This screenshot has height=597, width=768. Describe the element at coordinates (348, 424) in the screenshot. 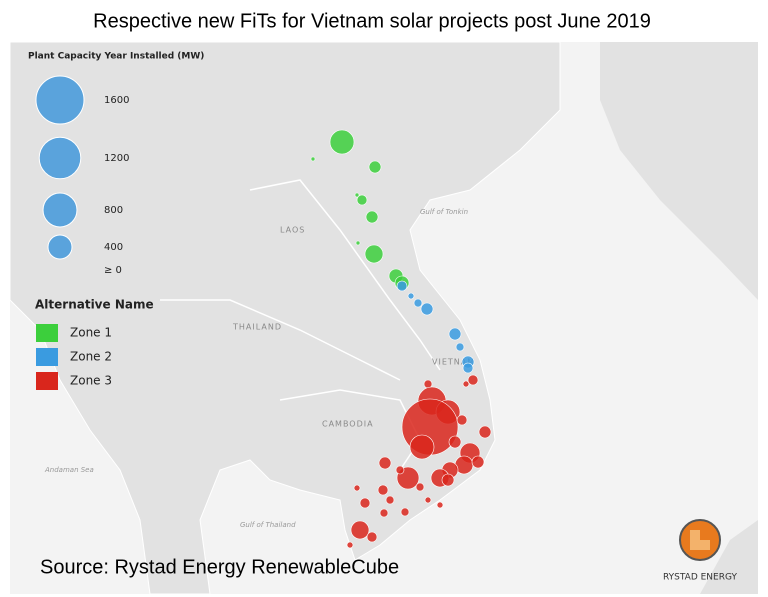

I see `map-label: CAMBODIA` at that location.